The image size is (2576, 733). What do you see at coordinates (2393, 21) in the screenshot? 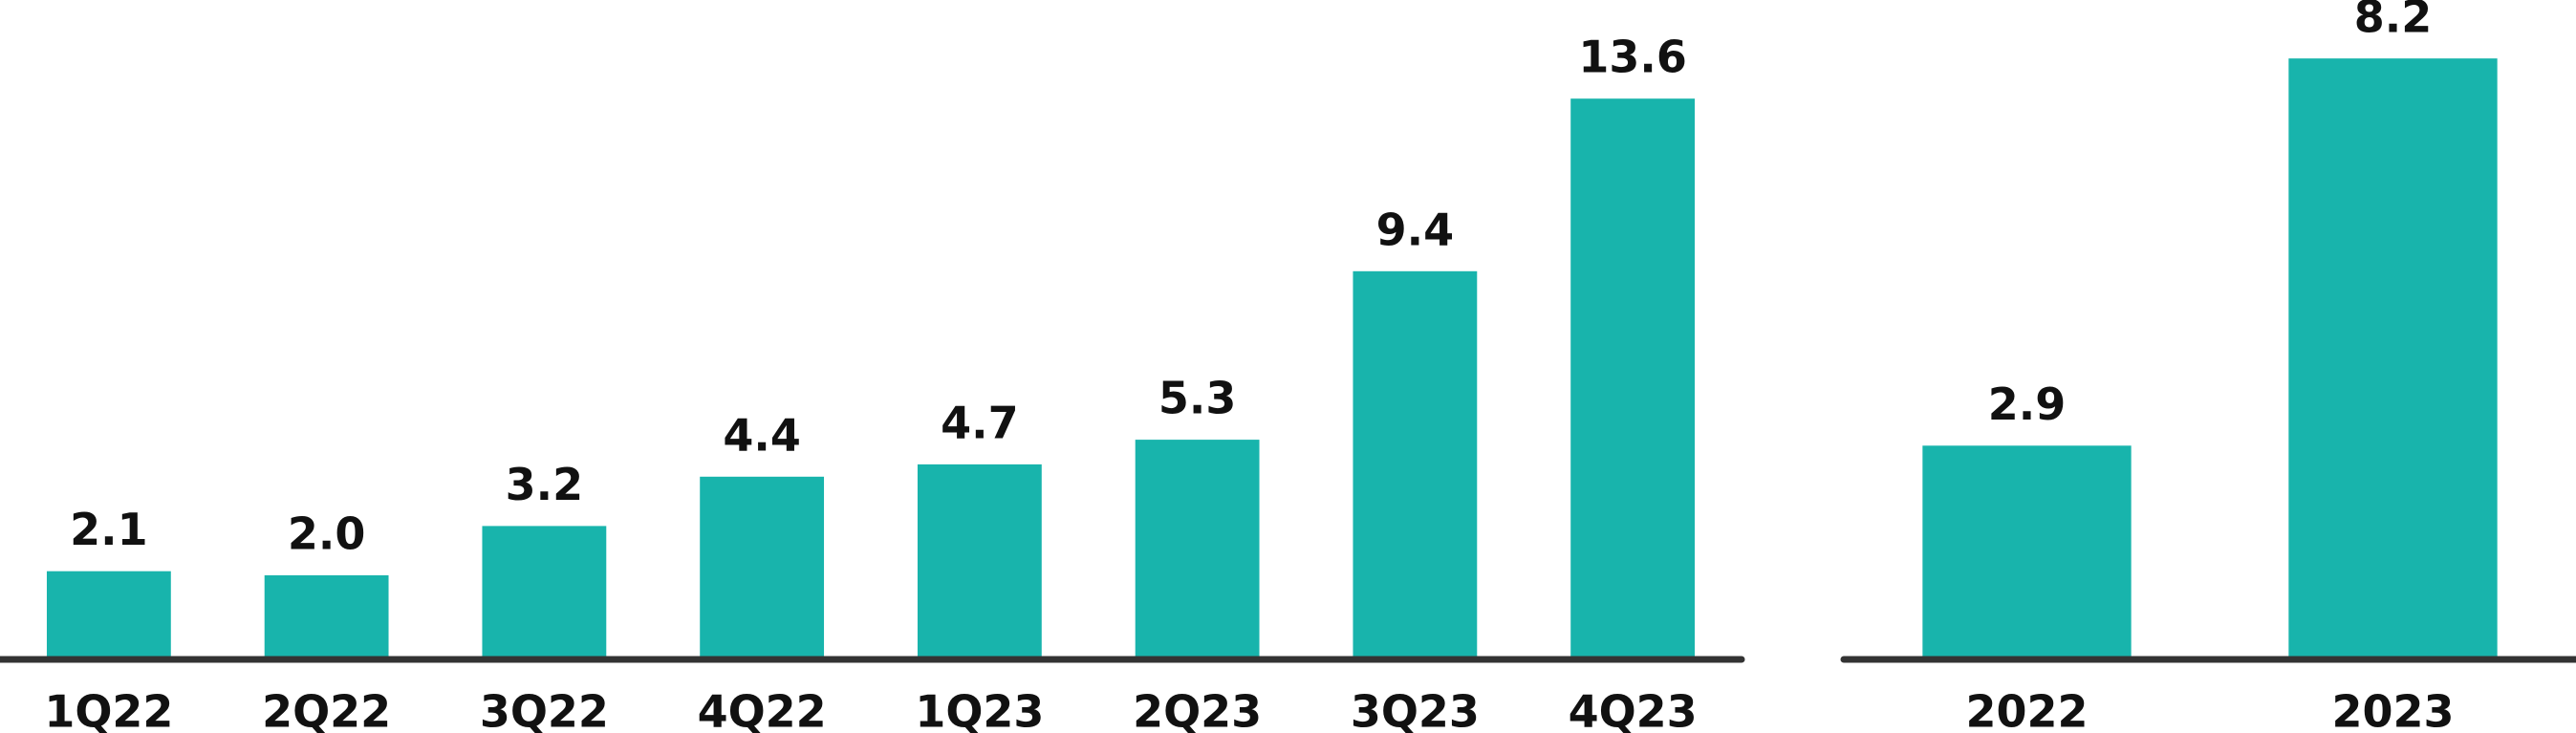
I see `value-label: 8.2` at bounding box center [2393, 21].